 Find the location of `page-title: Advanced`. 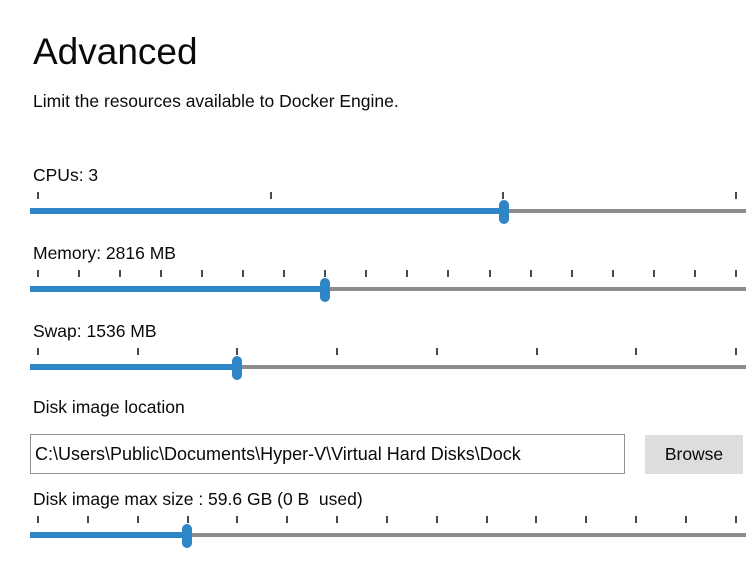

page-title: Advanced is located at coordinates (115, 51).